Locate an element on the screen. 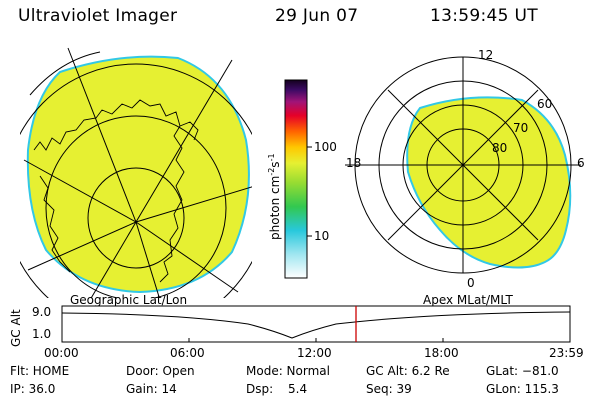 This screenshot has height=400, width=600. date-label: 29 Jun 07 is located at coordinates (317, 16).